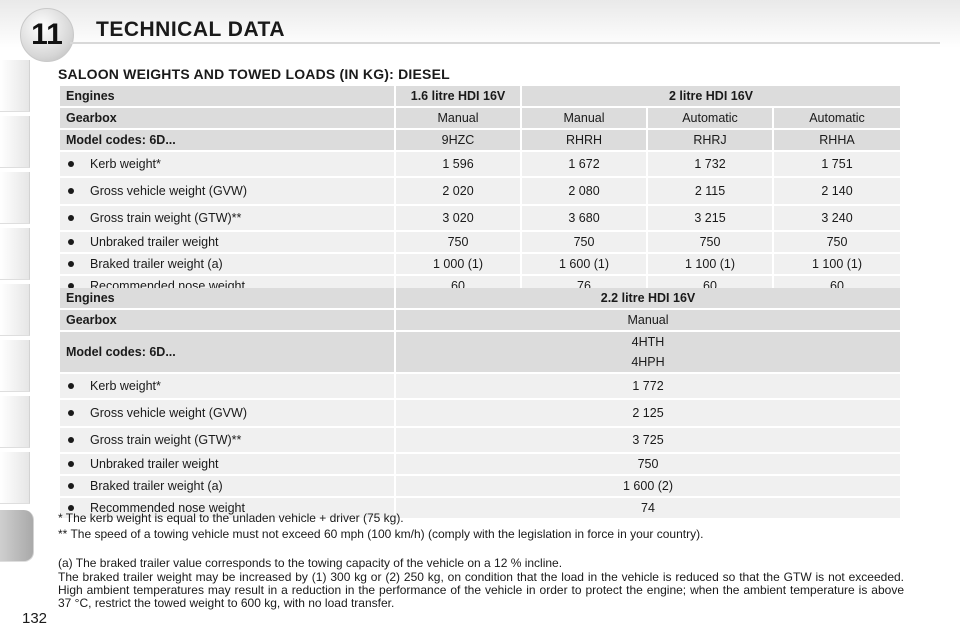  What do you see at coordinates (648, 362) in the screenshot?
I see `model-code: 4HPH` at bounding box center [648, 362].